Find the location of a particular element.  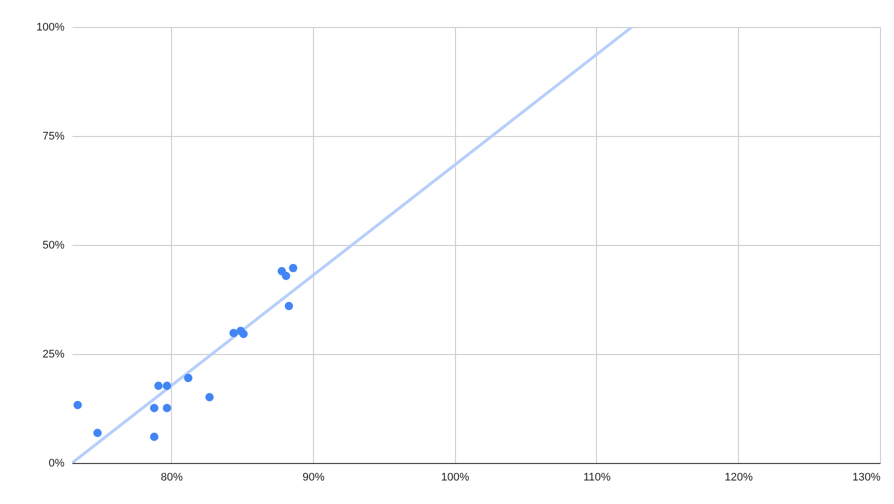

x-tick-label: 100% is located at coordinates (455, 478).